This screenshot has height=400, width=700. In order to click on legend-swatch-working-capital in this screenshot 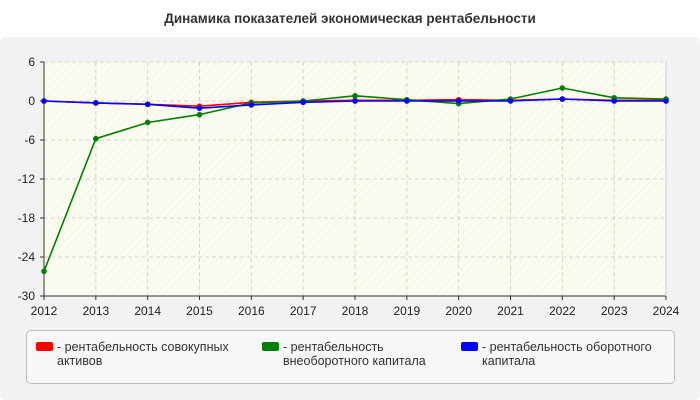, I will do `click(469, 346)`.